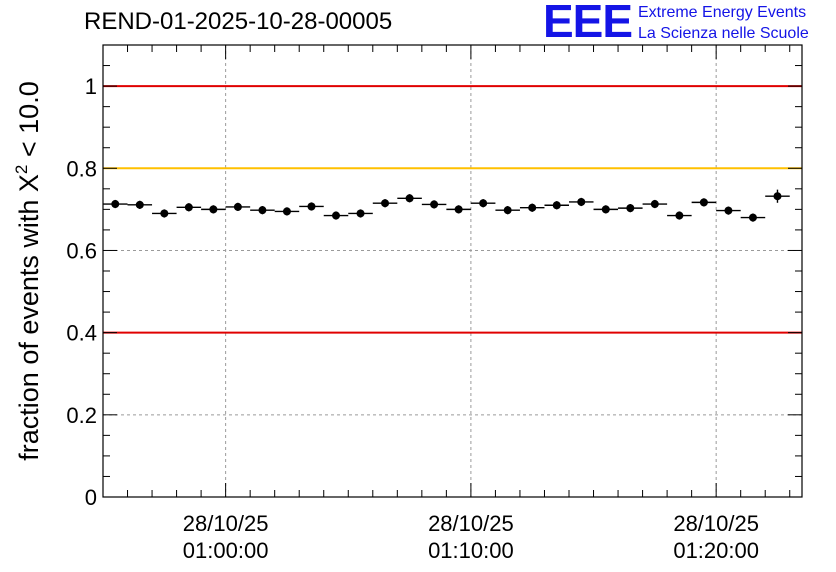 This screenshot has width=836, height=572. What do you see at coordinates (21, 169) in the screenshot?
I see `y-axis-label-exponent: 2` at bounding box center [21, 169].